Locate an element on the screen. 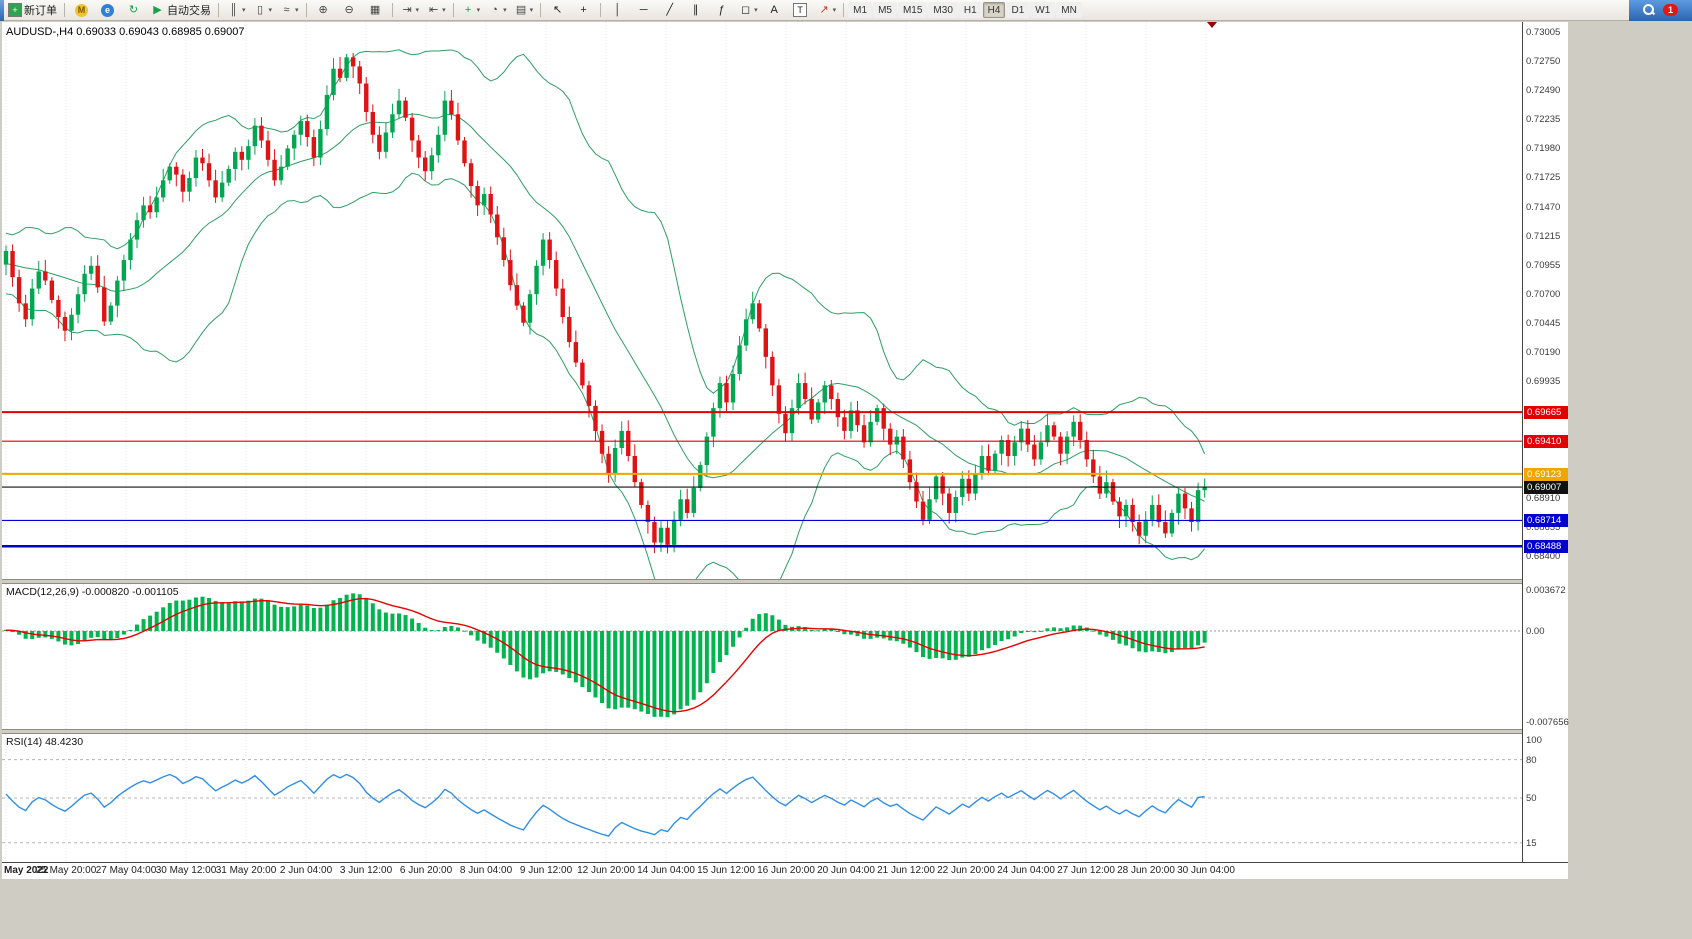 The image size is (1692, 939). line-chart-icon: ≈ ▾ is located at coordinates (289, 10).